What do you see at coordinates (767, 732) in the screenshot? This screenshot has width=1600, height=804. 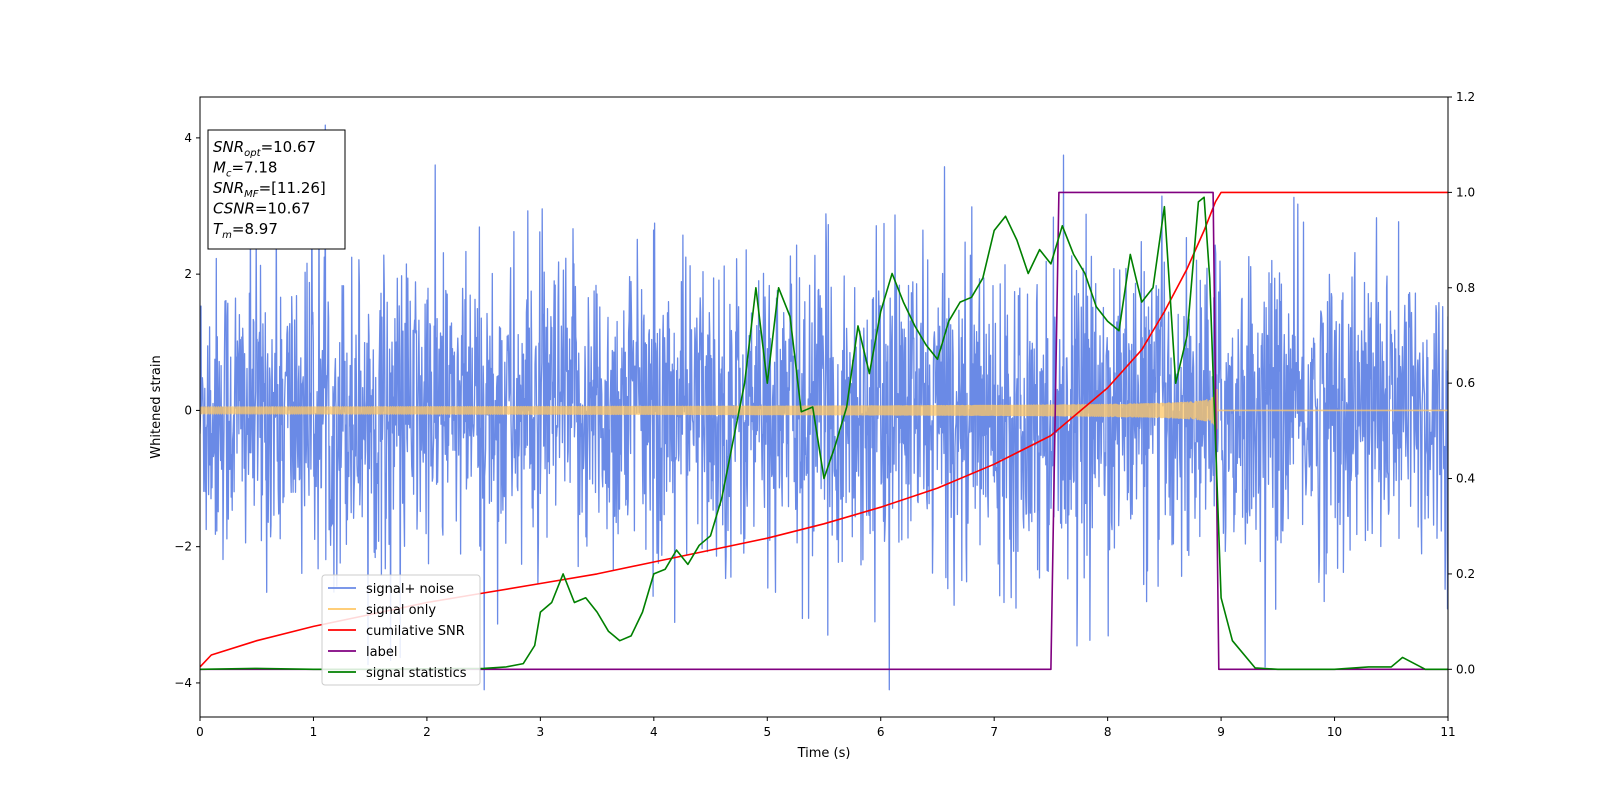 I see `x-tick-label: 5` at bounding box center [767, 732].